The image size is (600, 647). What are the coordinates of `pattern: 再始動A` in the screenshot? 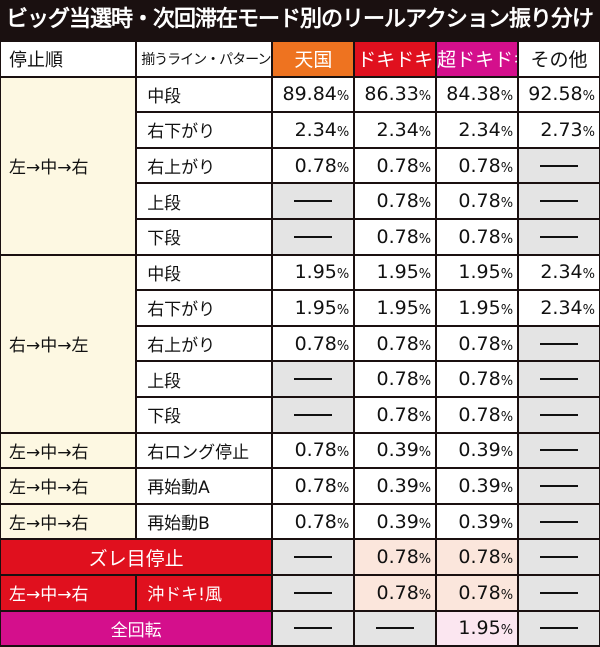 It's located at (204, 486).